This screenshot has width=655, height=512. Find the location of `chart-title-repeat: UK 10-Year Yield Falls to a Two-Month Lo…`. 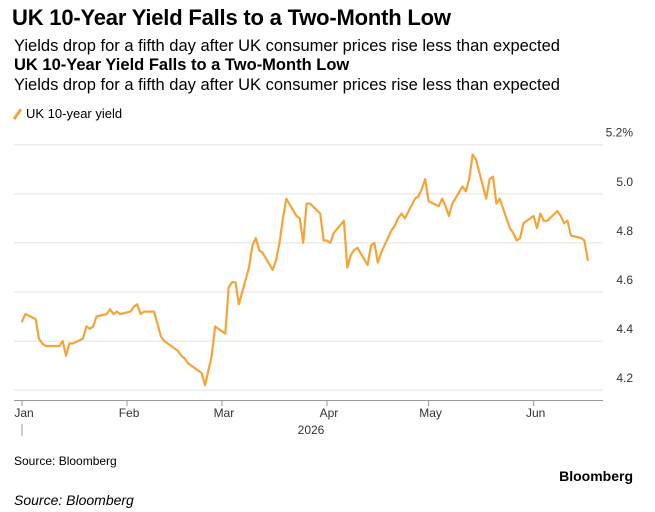

chart-title-repeat: UK 10-Year Yield Falls to a Two-Month Lo… is located at coordinates (182, 65).